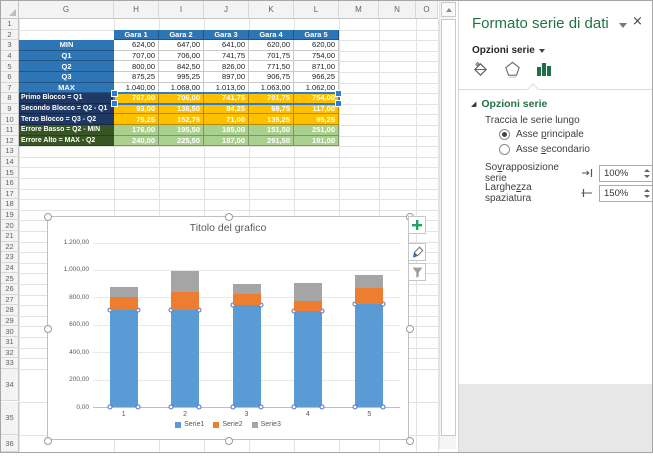  I want to click on gap-width-value: 150%, so click(616, 193).